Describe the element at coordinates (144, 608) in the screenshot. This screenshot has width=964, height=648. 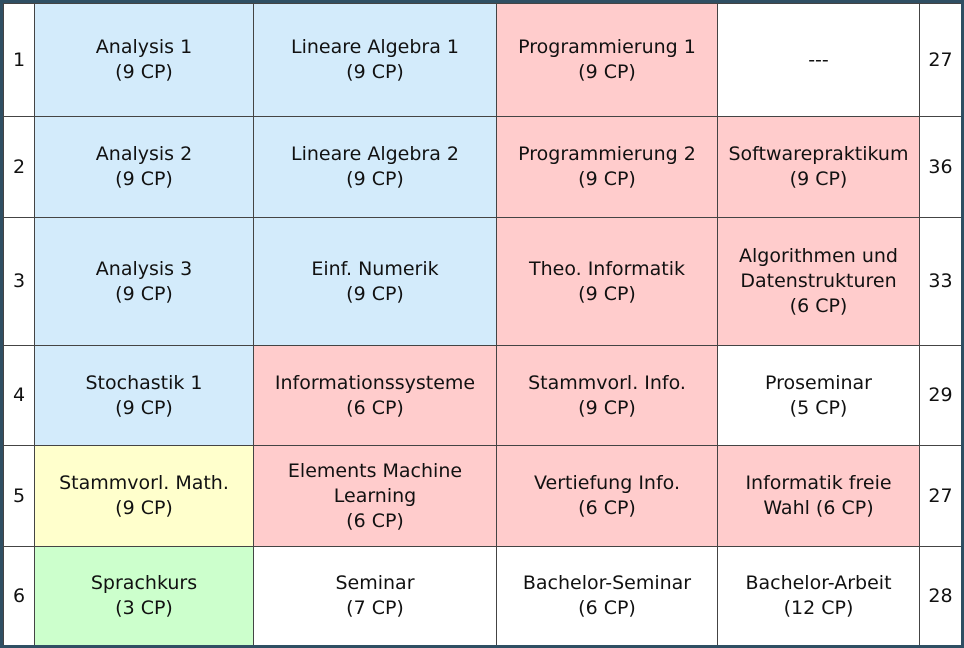
I see `module-credits: (3 CP)` at that location.